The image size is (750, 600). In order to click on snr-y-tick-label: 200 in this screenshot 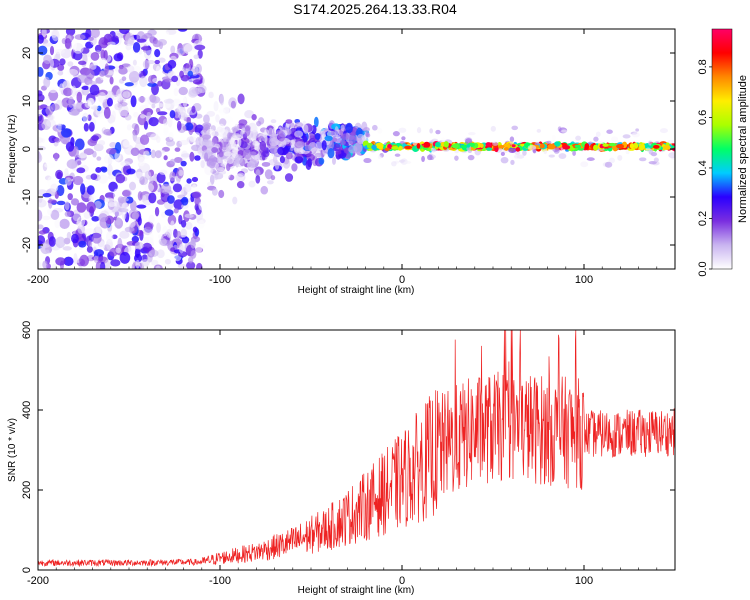, I will do `click(27, 490)`.